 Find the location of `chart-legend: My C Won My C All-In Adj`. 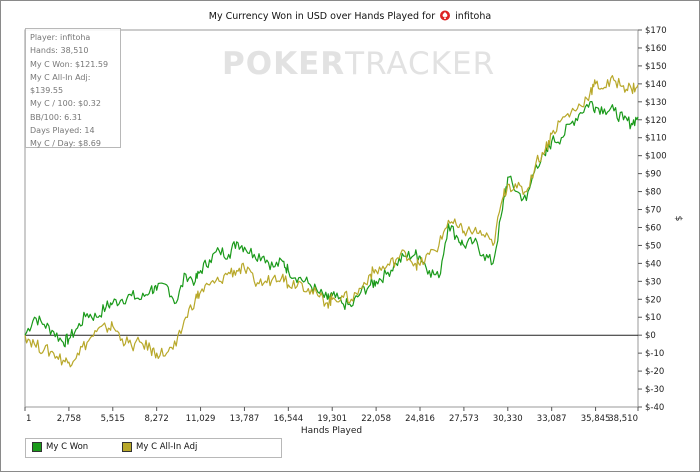

chart-legend: My C Won My C All-In Adj is located at coordinates (153, 448).